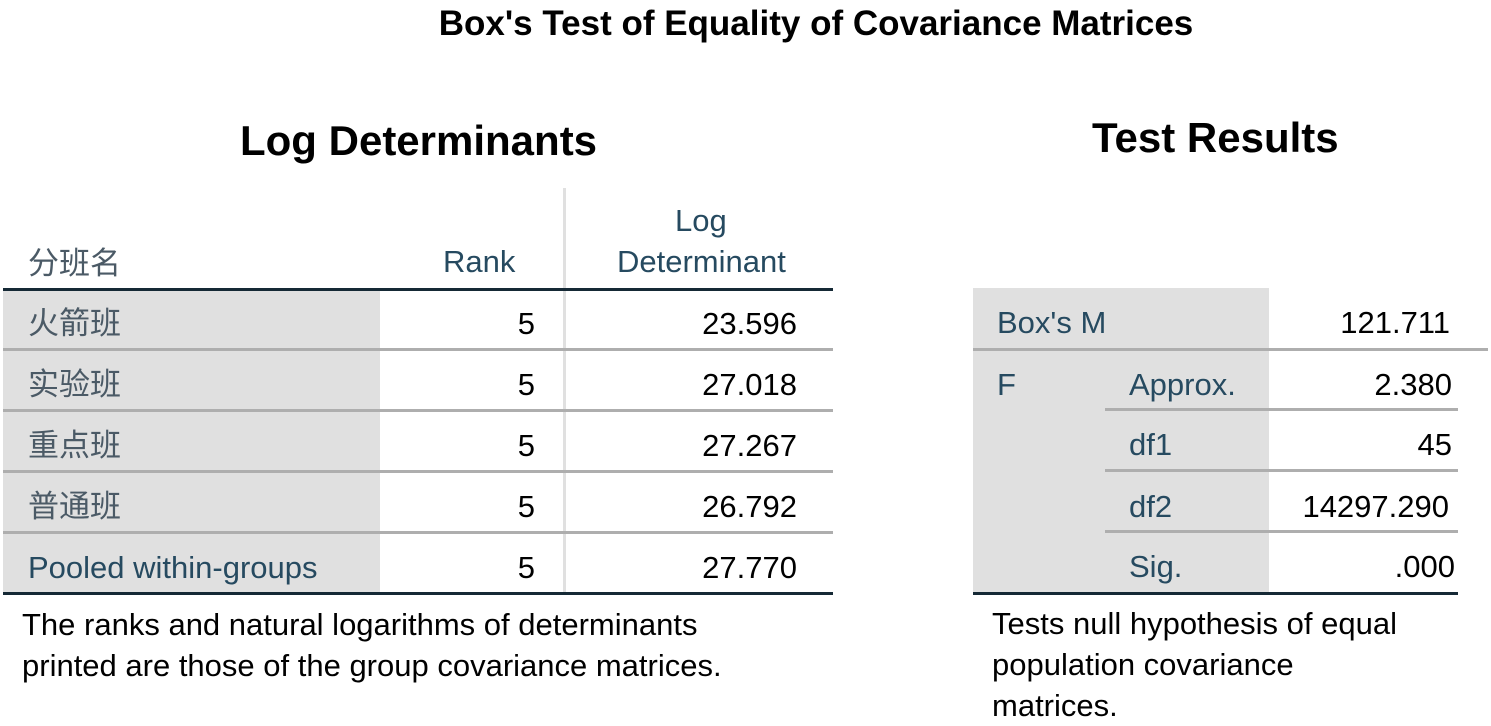  I want to click on f-row-label: Approx., so click(1182, 384).